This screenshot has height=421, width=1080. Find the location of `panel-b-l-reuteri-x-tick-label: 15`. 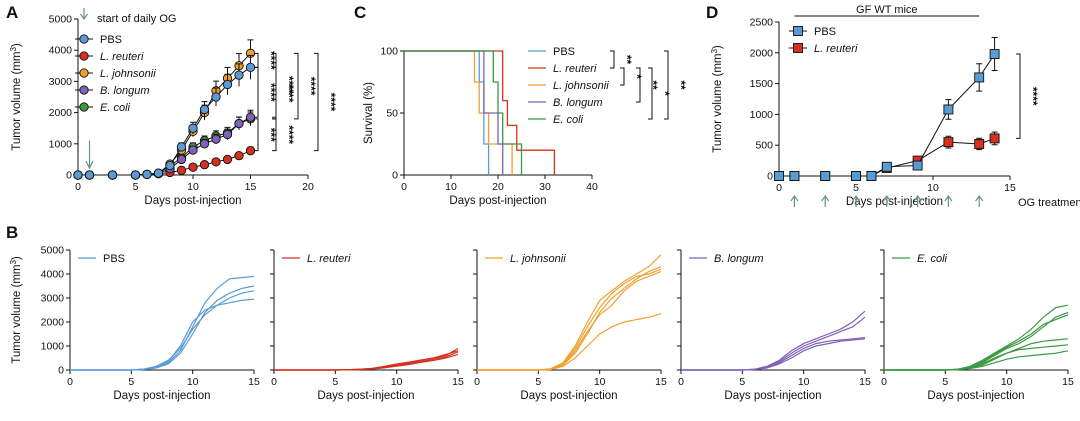

panel-b-l-reuteri-x-tick-label: 15 is located at coordinates (458, 382).